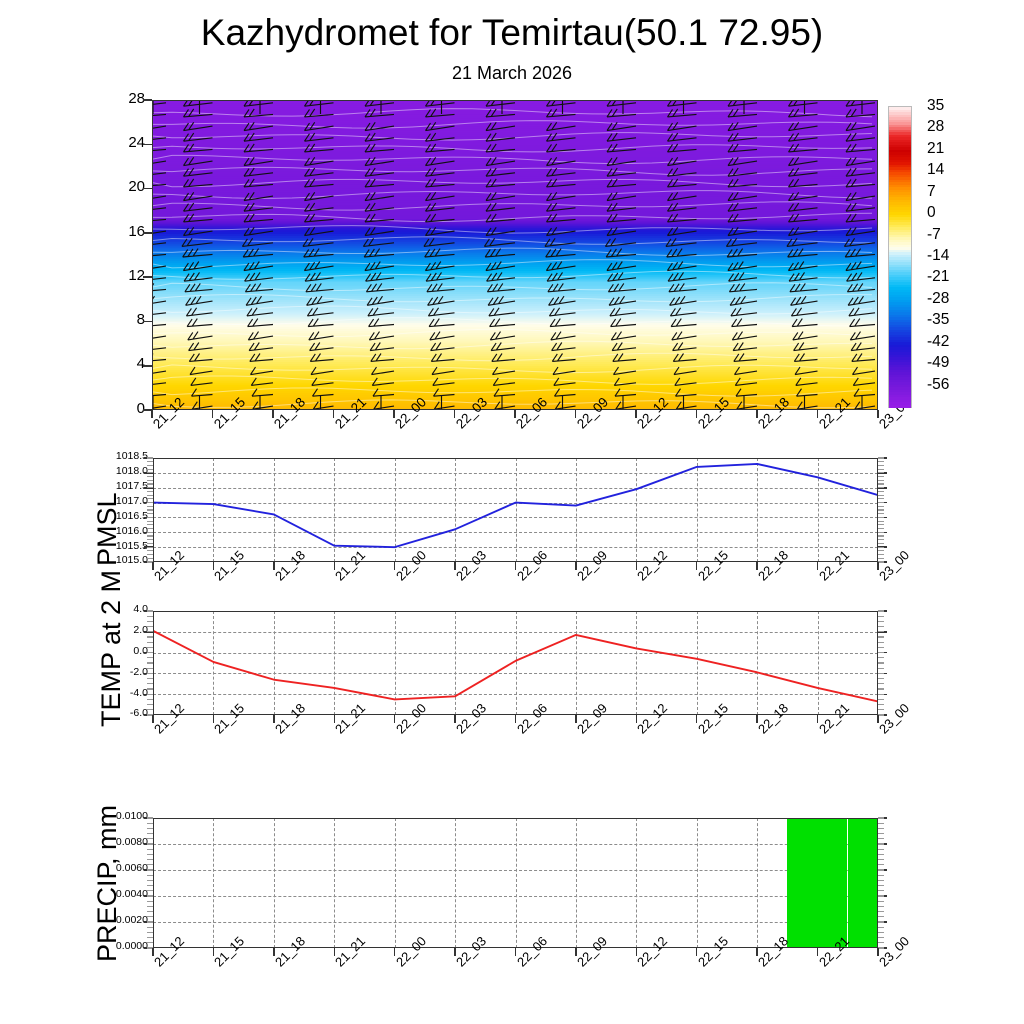 The width and height of the screenshot is (1024, 1024). What do you see at coordinates (136, 98) in the screenshot?
I see `y-tick-label: 28` at bounding box center [136, 98].